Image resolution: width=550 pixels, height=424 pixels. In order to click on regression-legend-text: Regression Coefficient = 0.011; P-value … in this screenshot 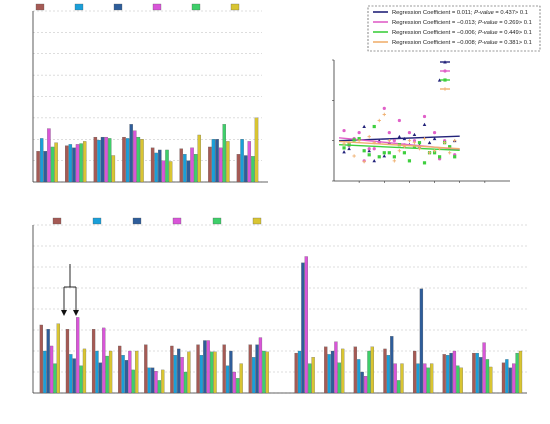, I will do `click(460, 13)`.